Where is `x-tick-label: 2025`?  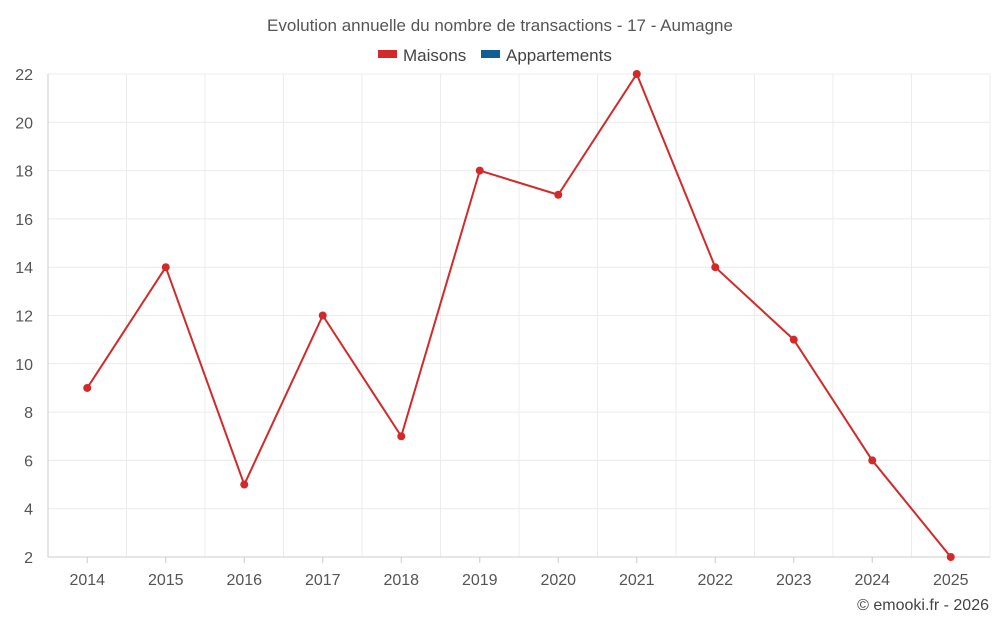 x-tick-label: 2025 is located at coordinates (951, 580).